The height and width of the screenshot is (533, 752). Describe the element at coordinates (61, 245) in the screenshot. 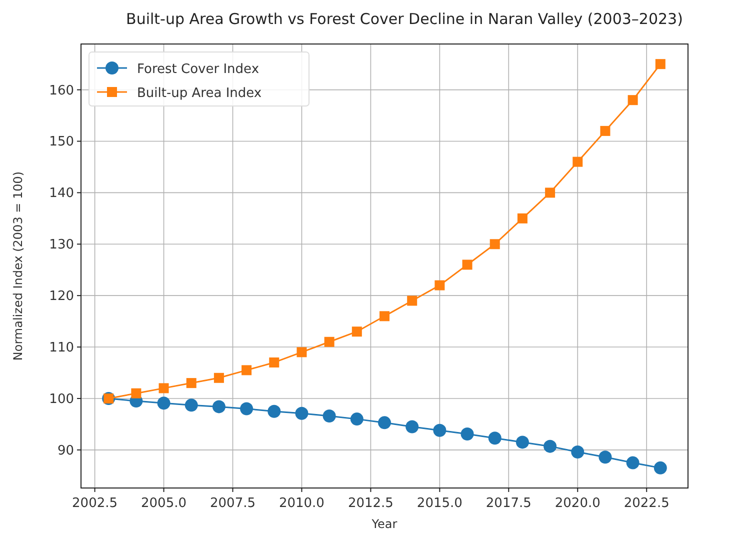

I see `y-tick-label: 130` at that location.